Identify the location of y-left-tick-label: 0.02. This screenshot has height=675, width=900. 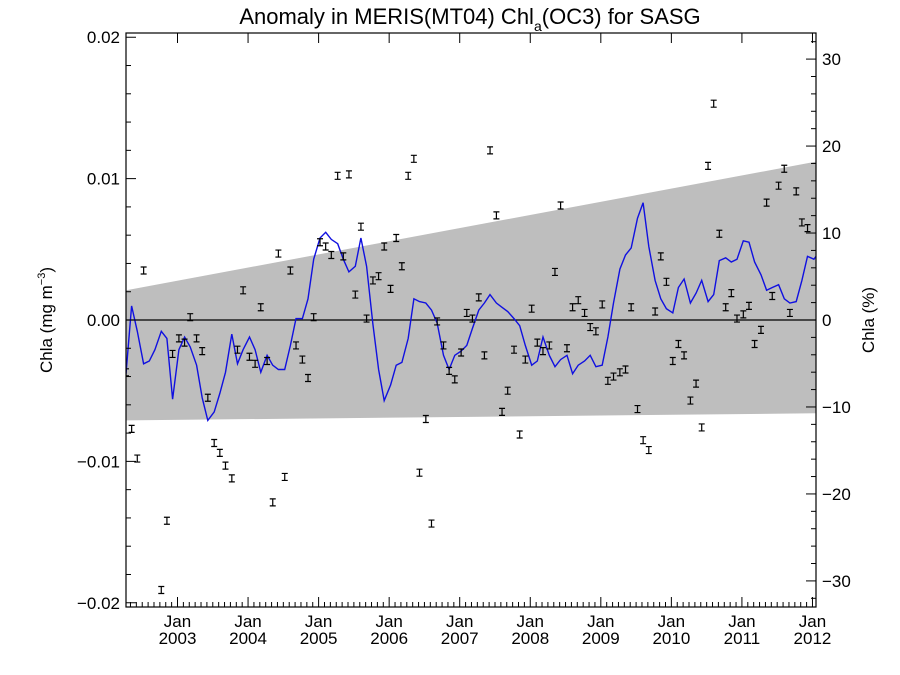
(103, 37).